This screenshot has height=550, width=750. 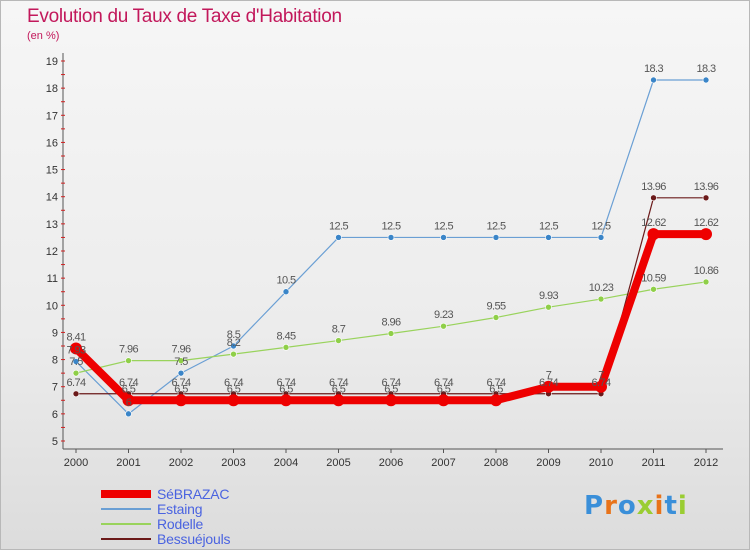 I want to click on x-tick-label: 2000, so click(x=76, y=463).